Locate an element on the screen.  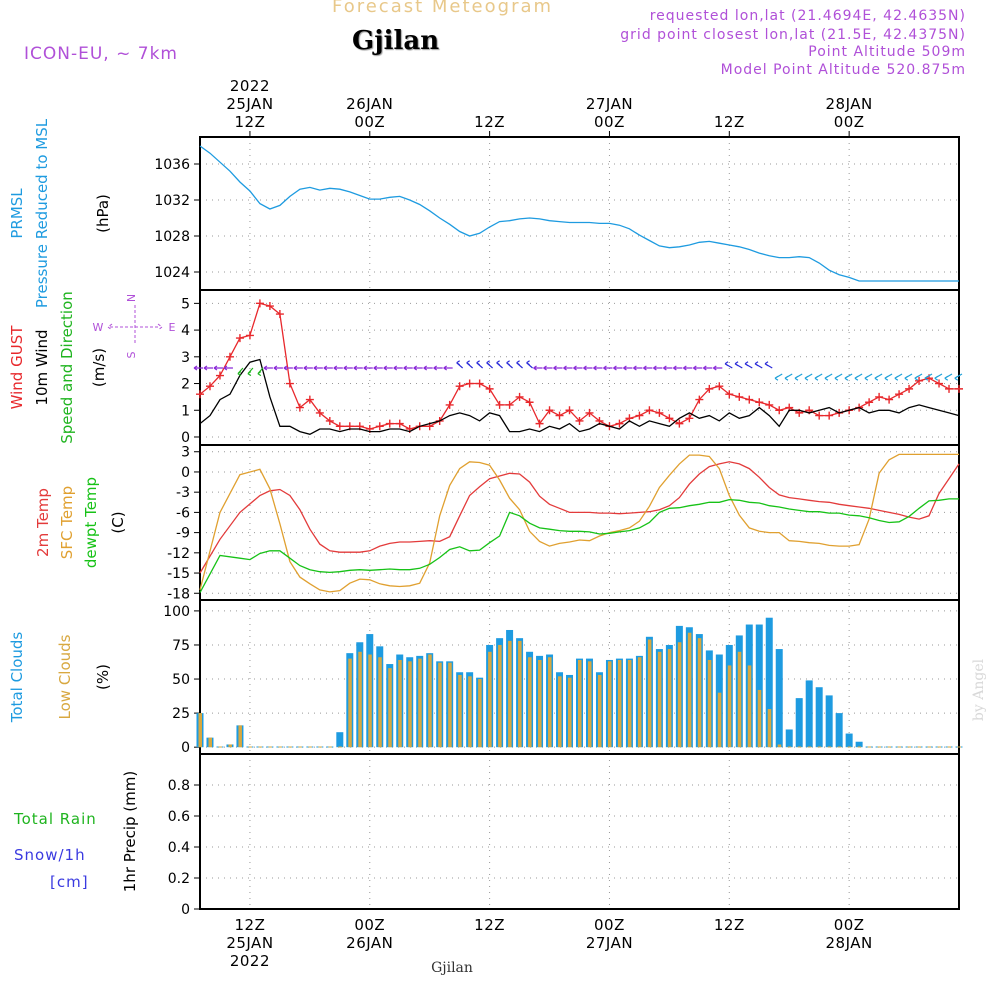
compass-west: W is located at coordinates (98, 327).